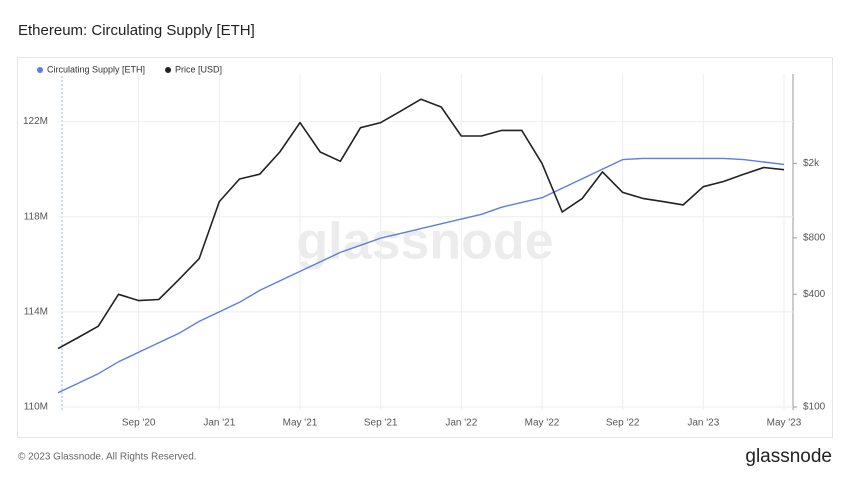 Image resolution: width=850 pixels, height=478 pixels. Describe the element at coordinates (36, 216) in the screenshot. I see `y-tick-label: 118M` at that location.